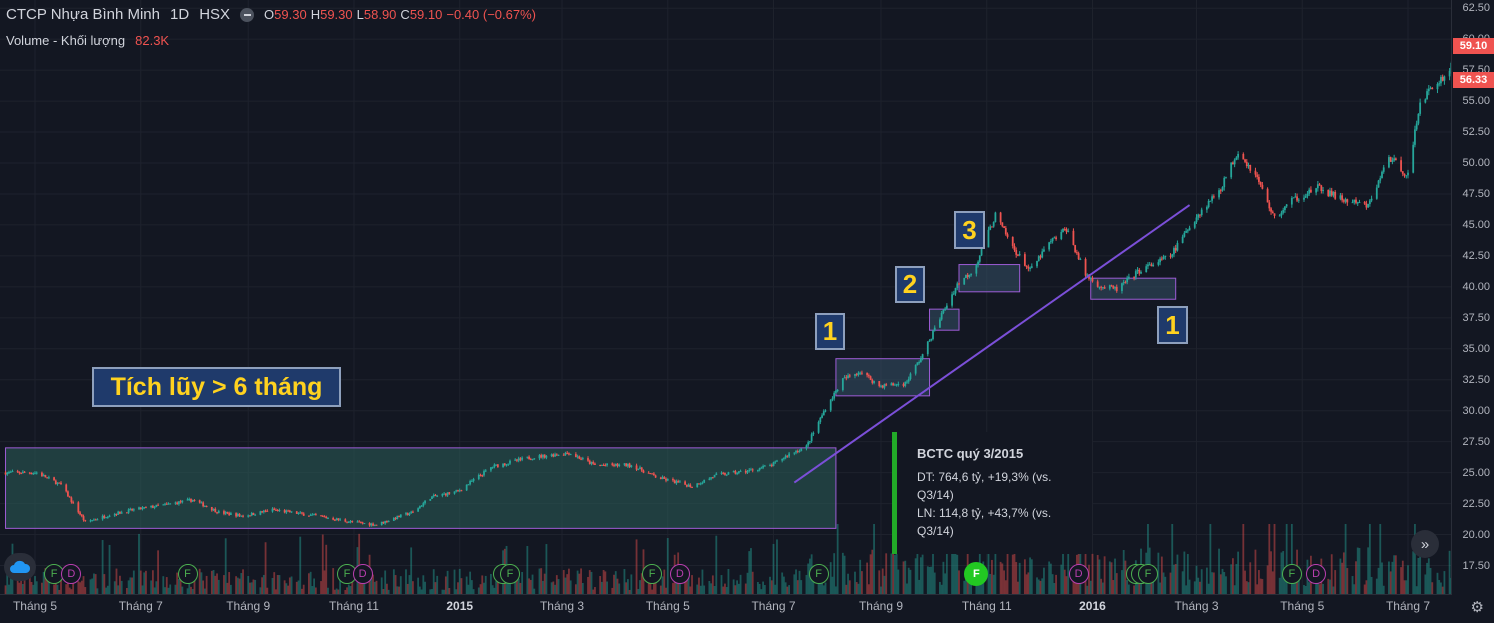  I want to click on collapse-legend-button, so click(247, 14).